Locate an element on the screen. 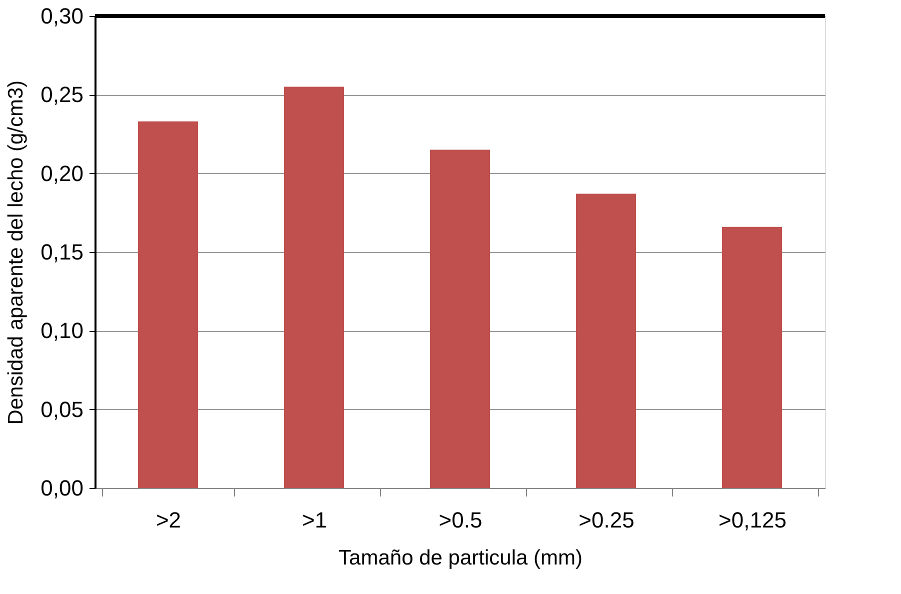 Image resolution: width=901 pixels, height=594 pixels. x-tick-label: >0,125 is located at coordinates (752, 520).